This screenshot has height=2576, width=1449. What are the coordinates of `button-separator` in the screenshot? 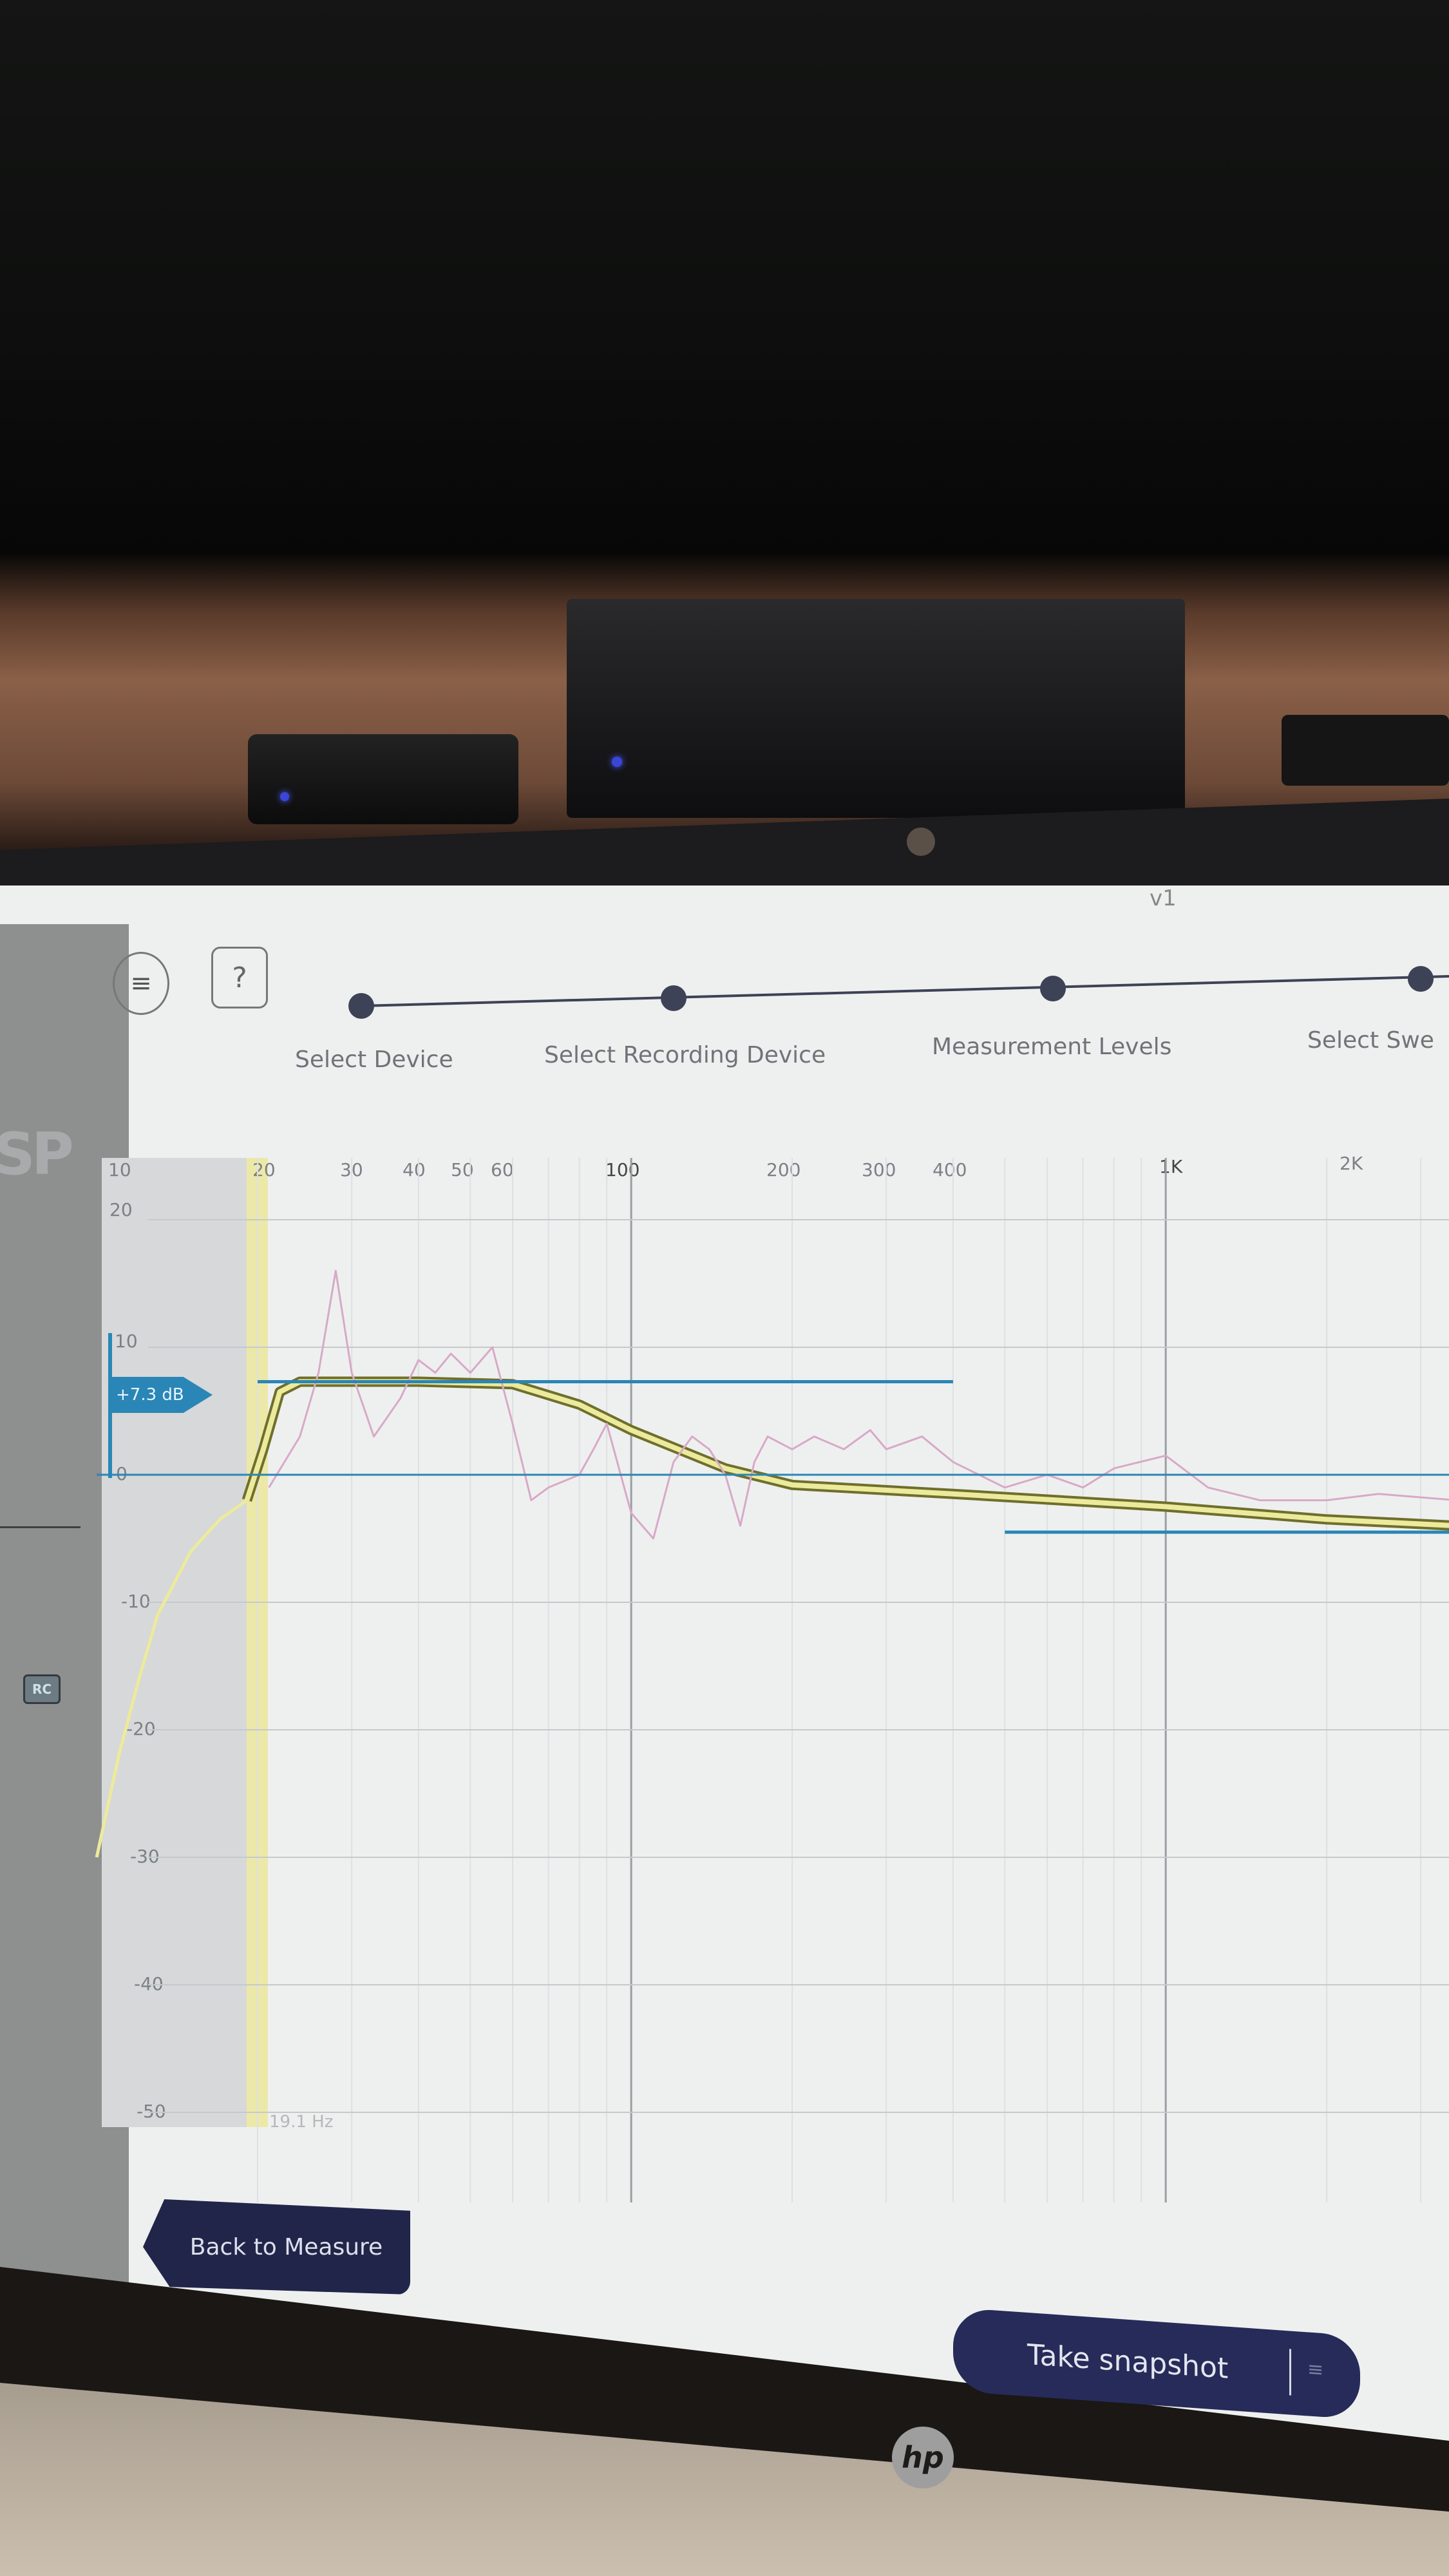 It's located at (1290, 2372).